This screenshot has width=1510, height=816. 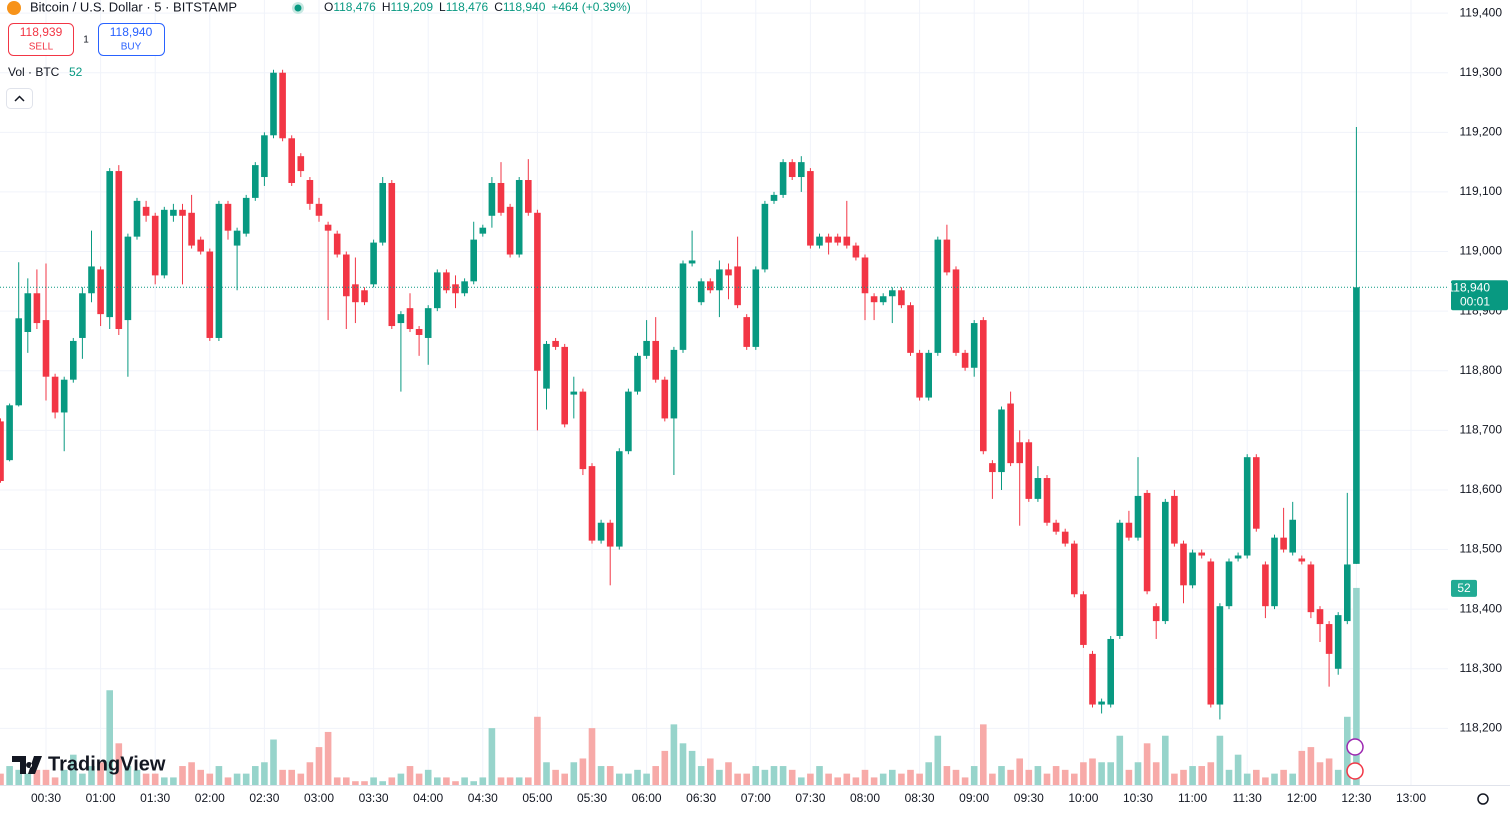 What do you see at coordinates (524, 7) in the screenshot?
I see `ohlc-value: 118,940` at bounding box center [524, 7].